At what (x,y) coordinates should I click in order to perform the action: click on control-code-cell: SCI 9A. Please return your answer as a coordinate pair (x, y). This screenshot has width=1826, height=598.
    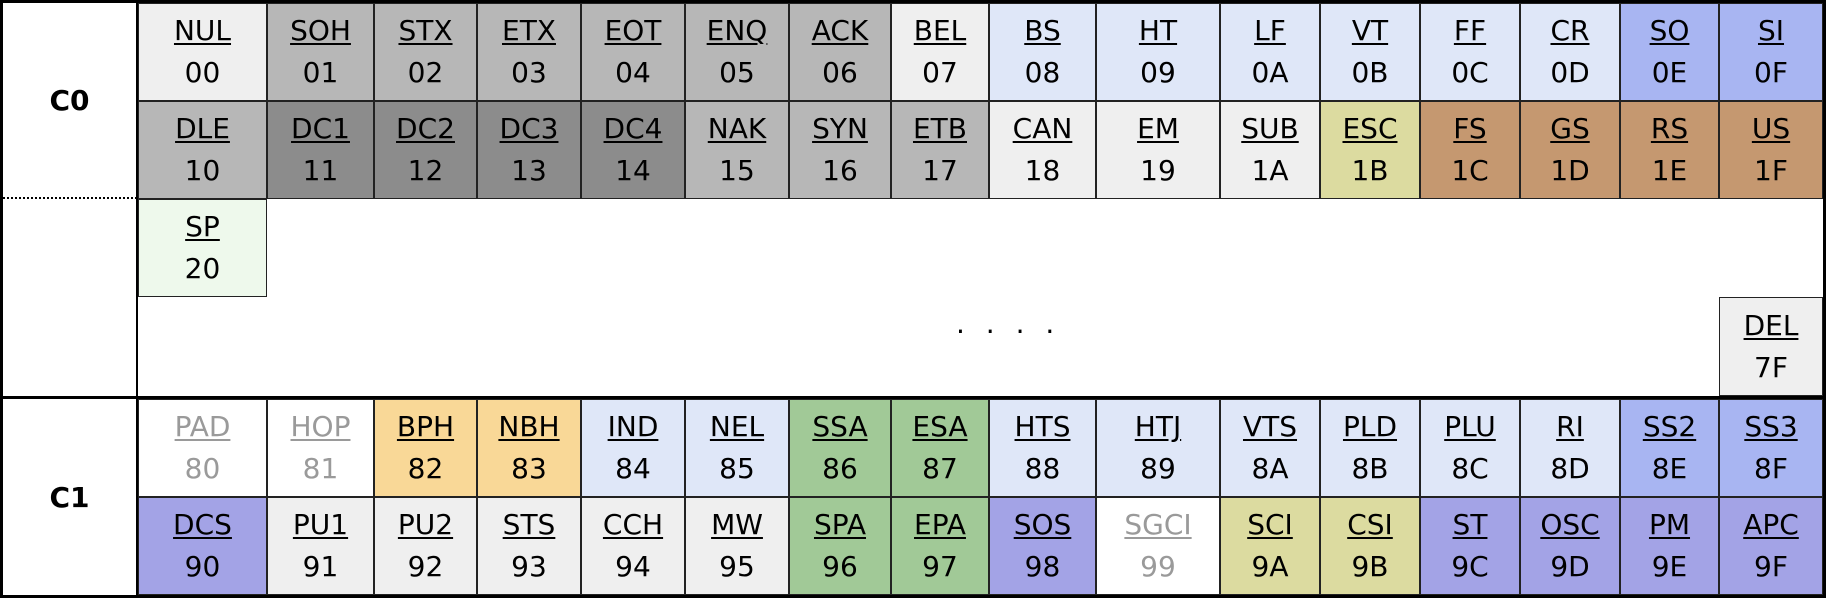
    Looking at the image, I should click on (1270, 546).